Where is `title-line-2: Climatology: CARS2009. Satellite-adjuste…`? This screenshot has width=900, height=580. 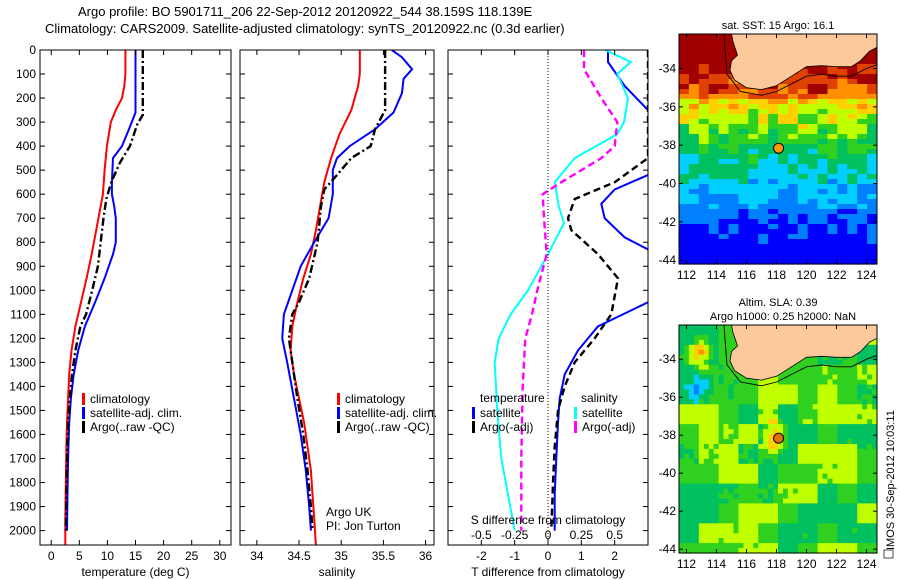
title-line-2: Climatology: CARS2009. Satellite-adjuste… is located at coordinates (305, 28).